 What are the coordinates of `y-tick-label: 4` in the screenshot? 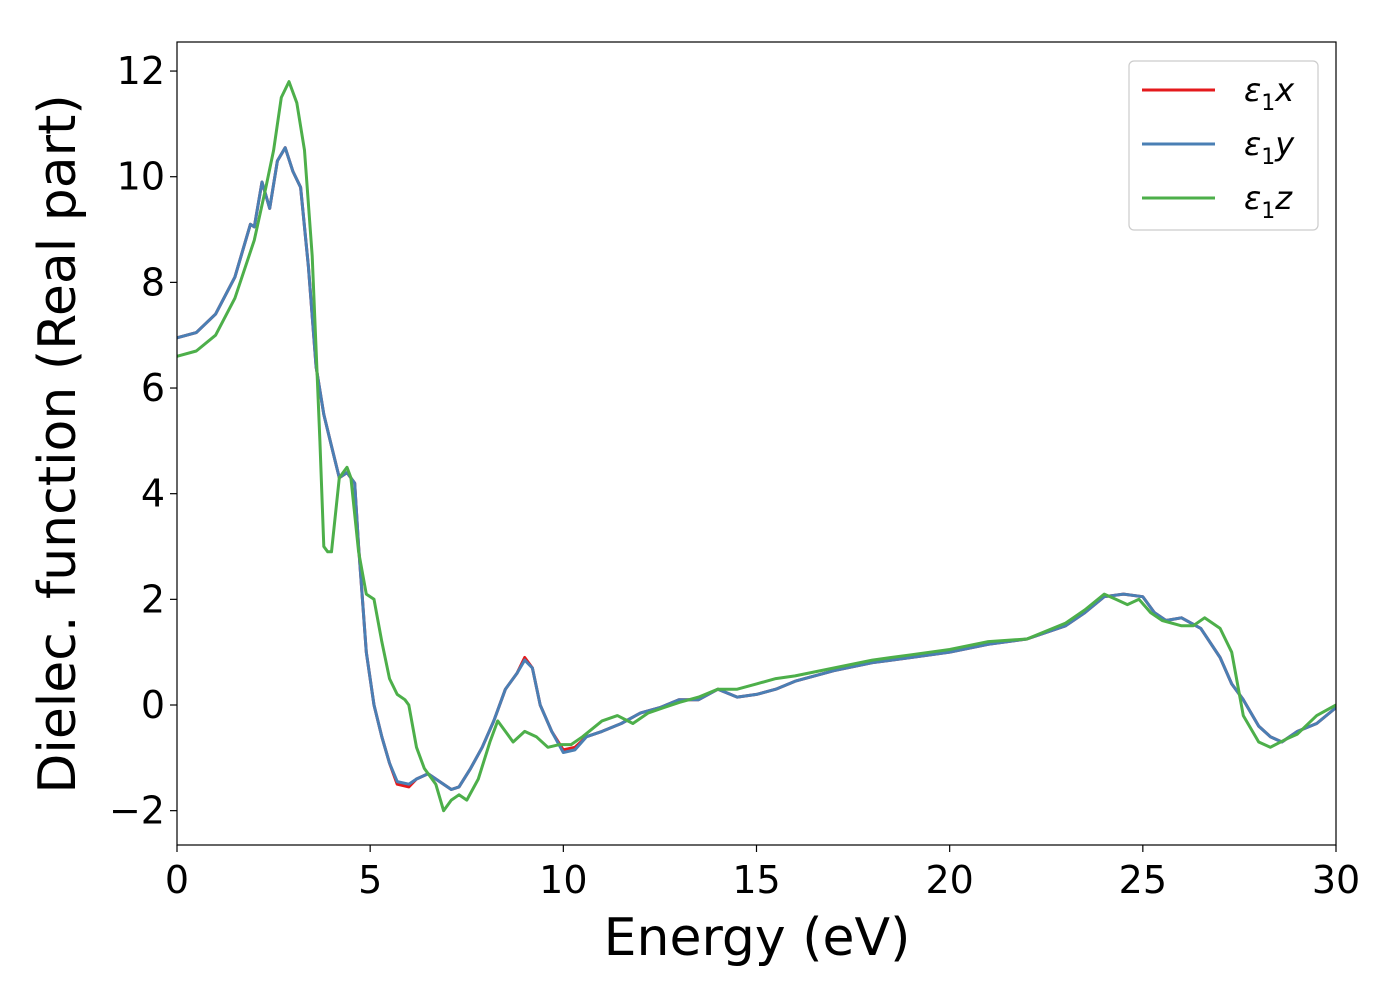 It's located at (153, 494).